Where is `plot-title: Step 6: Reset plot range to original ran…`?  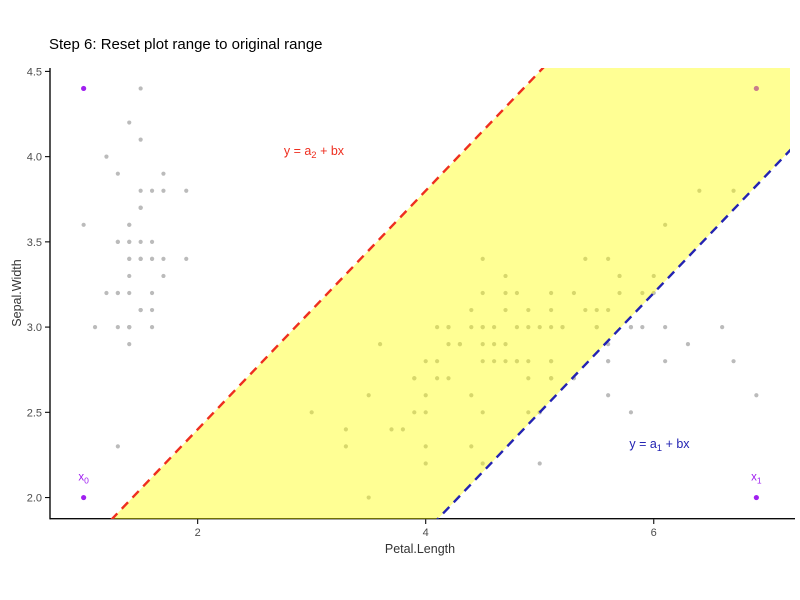 plot-title: Step 6: Reset plot range to original ran… is located at coordinates (186, 44).